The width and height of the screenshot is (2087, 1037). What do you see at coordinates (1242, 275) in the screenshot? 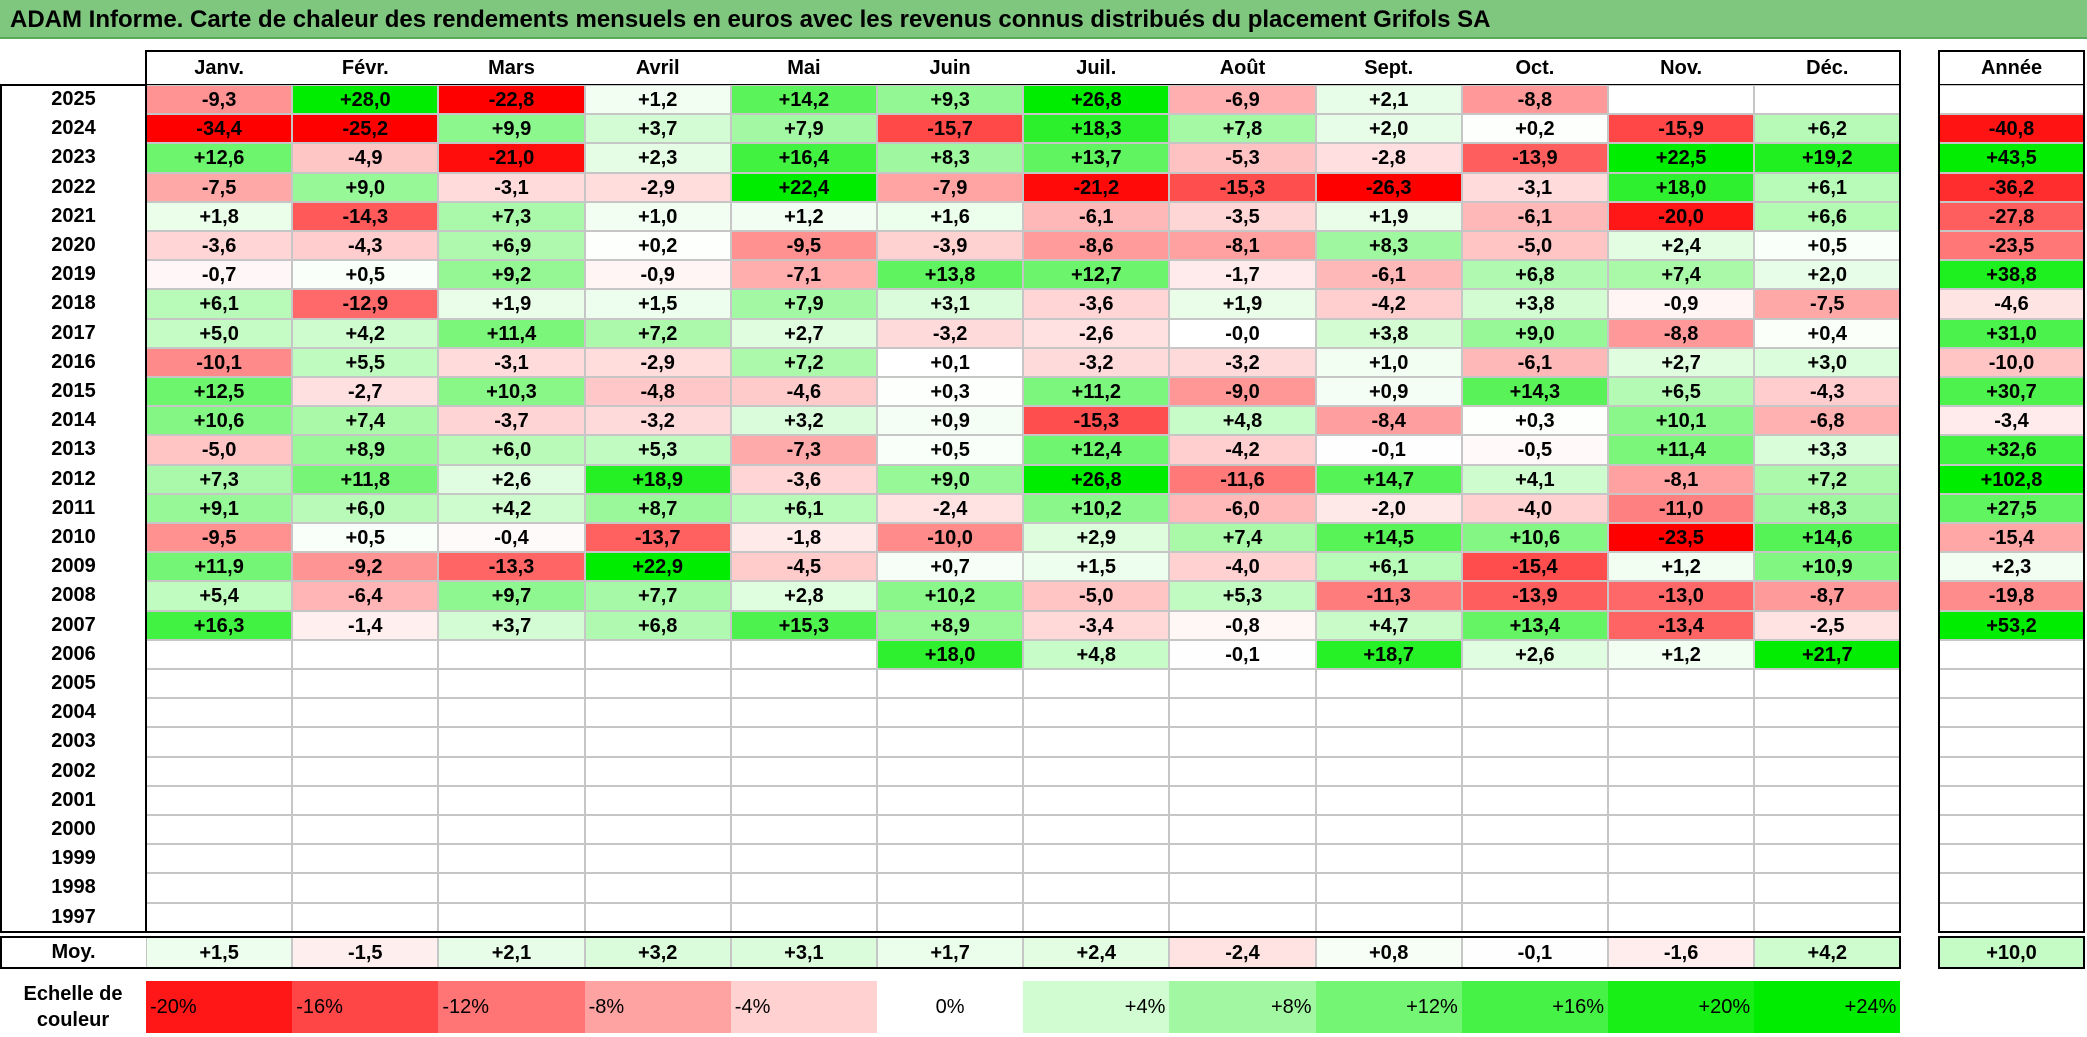
I see `heat-cell: -1,7` at bounding box center [1242, 275].